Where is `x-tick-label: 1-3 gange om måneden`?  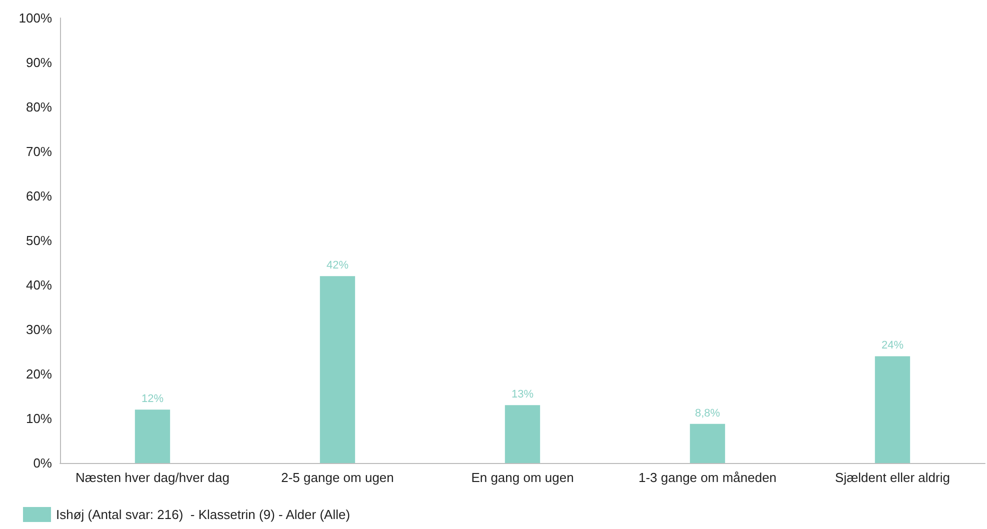
x-tick-label: 1-3 gange om måneden is located at coordinates (707, 477).